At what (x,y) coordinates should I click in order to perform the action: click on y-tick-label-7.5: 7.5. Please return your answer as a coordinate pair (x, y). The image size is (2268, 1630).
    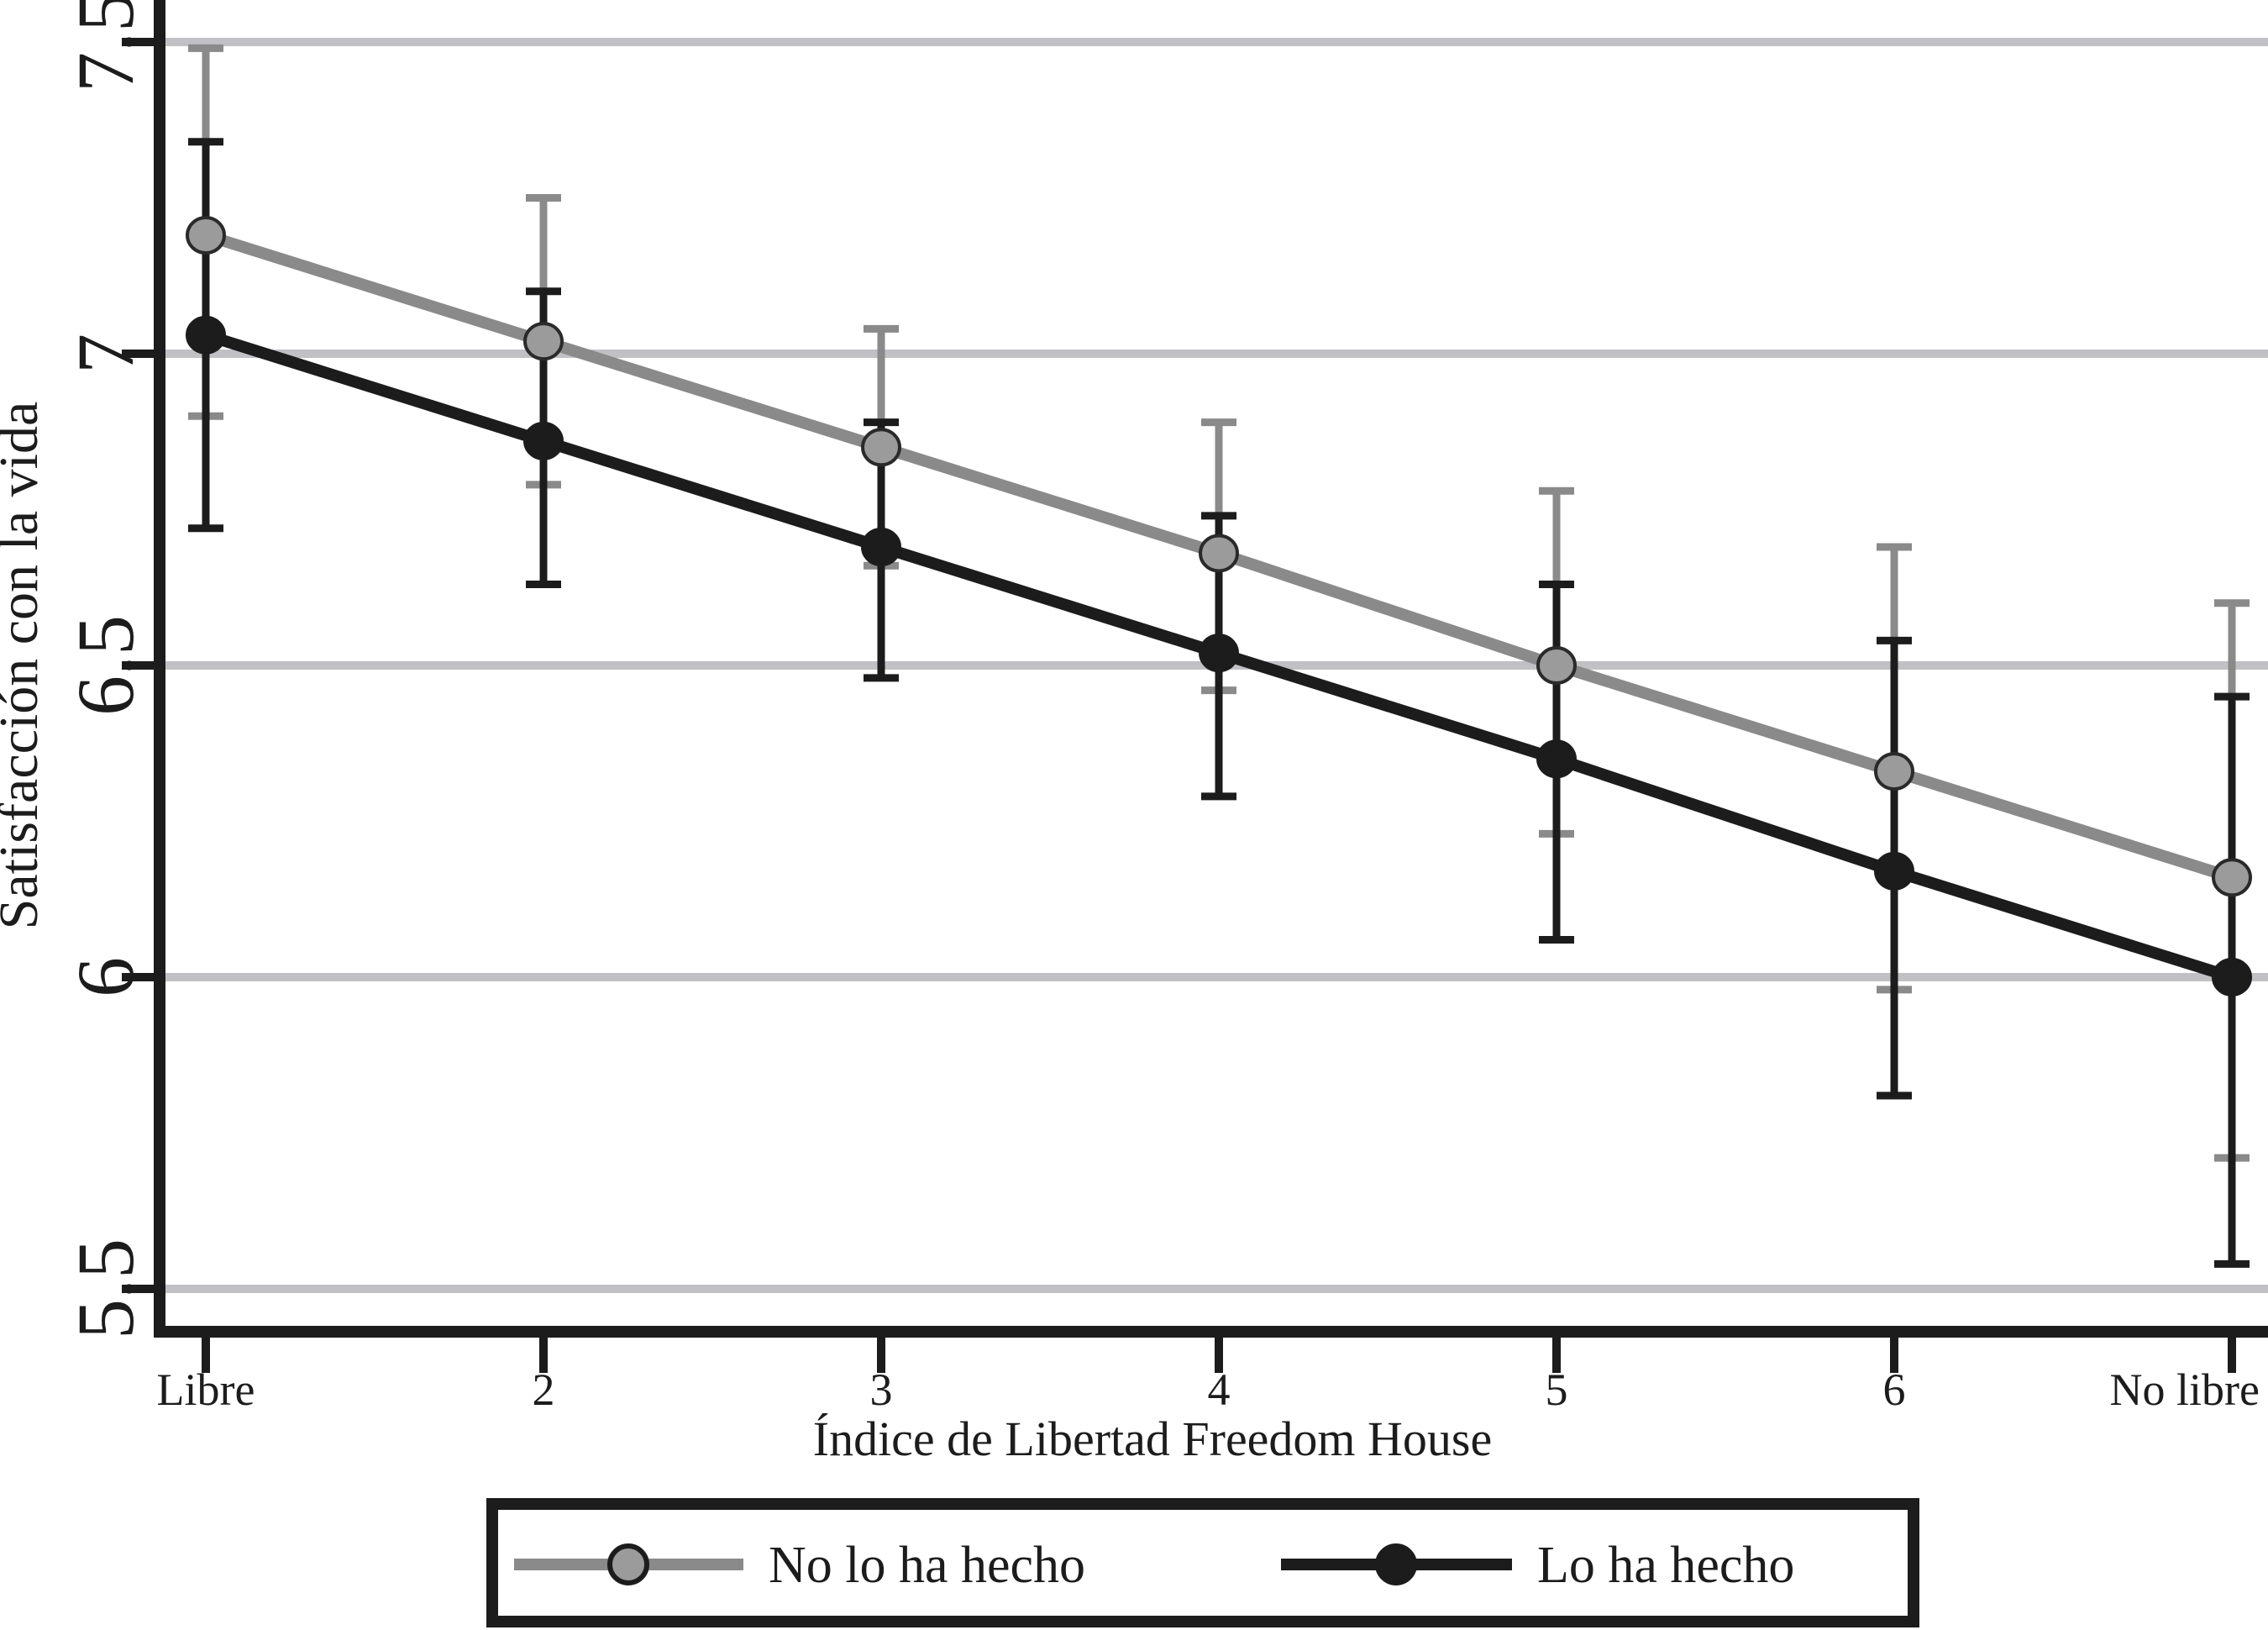
    Looking at the image, I should click on (105, 46).